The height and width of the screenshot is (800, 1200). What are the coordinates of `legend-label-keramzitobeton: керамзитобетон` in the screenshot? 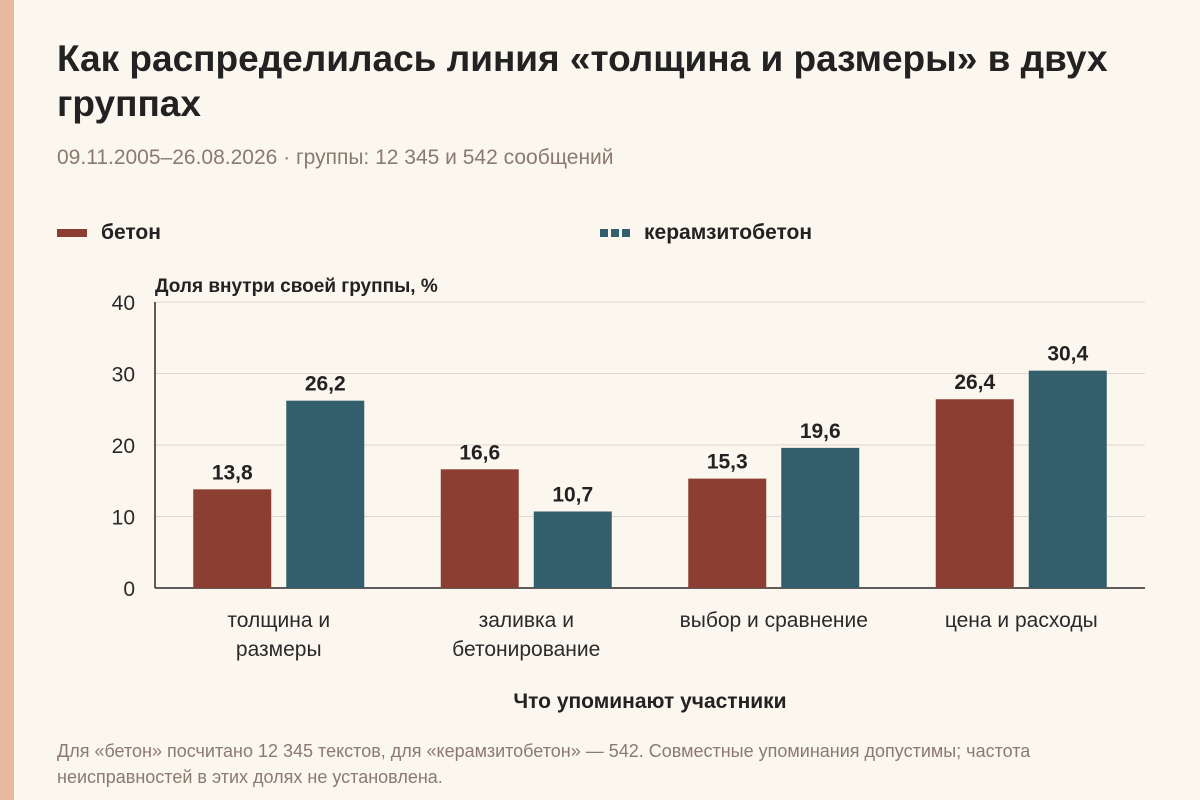 It's located at (728, 232).